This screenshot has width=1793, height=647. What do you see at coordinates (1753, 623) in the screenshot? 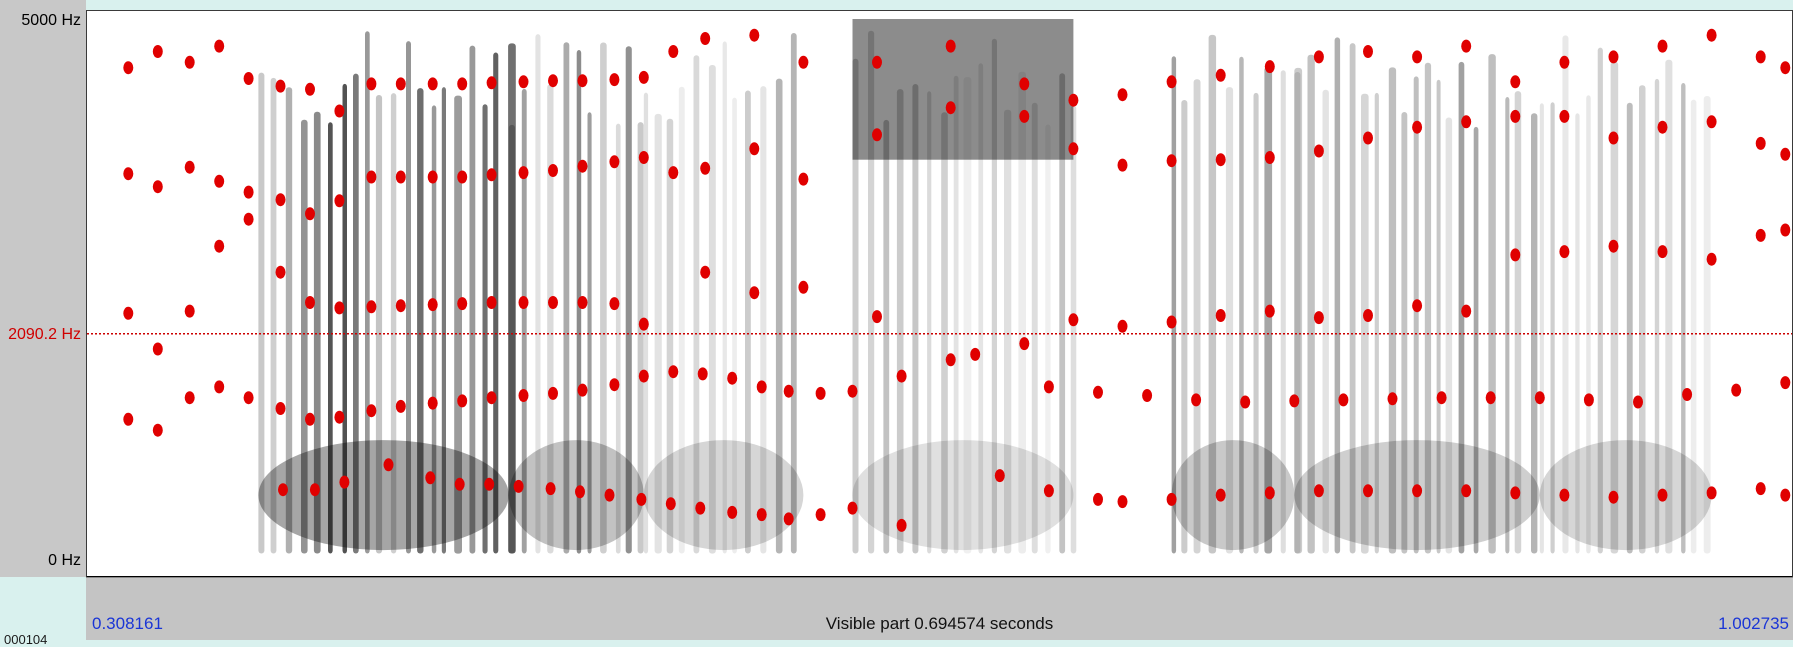
I see `time-end-label: 1.002735` at bounding box center [1753, 623].